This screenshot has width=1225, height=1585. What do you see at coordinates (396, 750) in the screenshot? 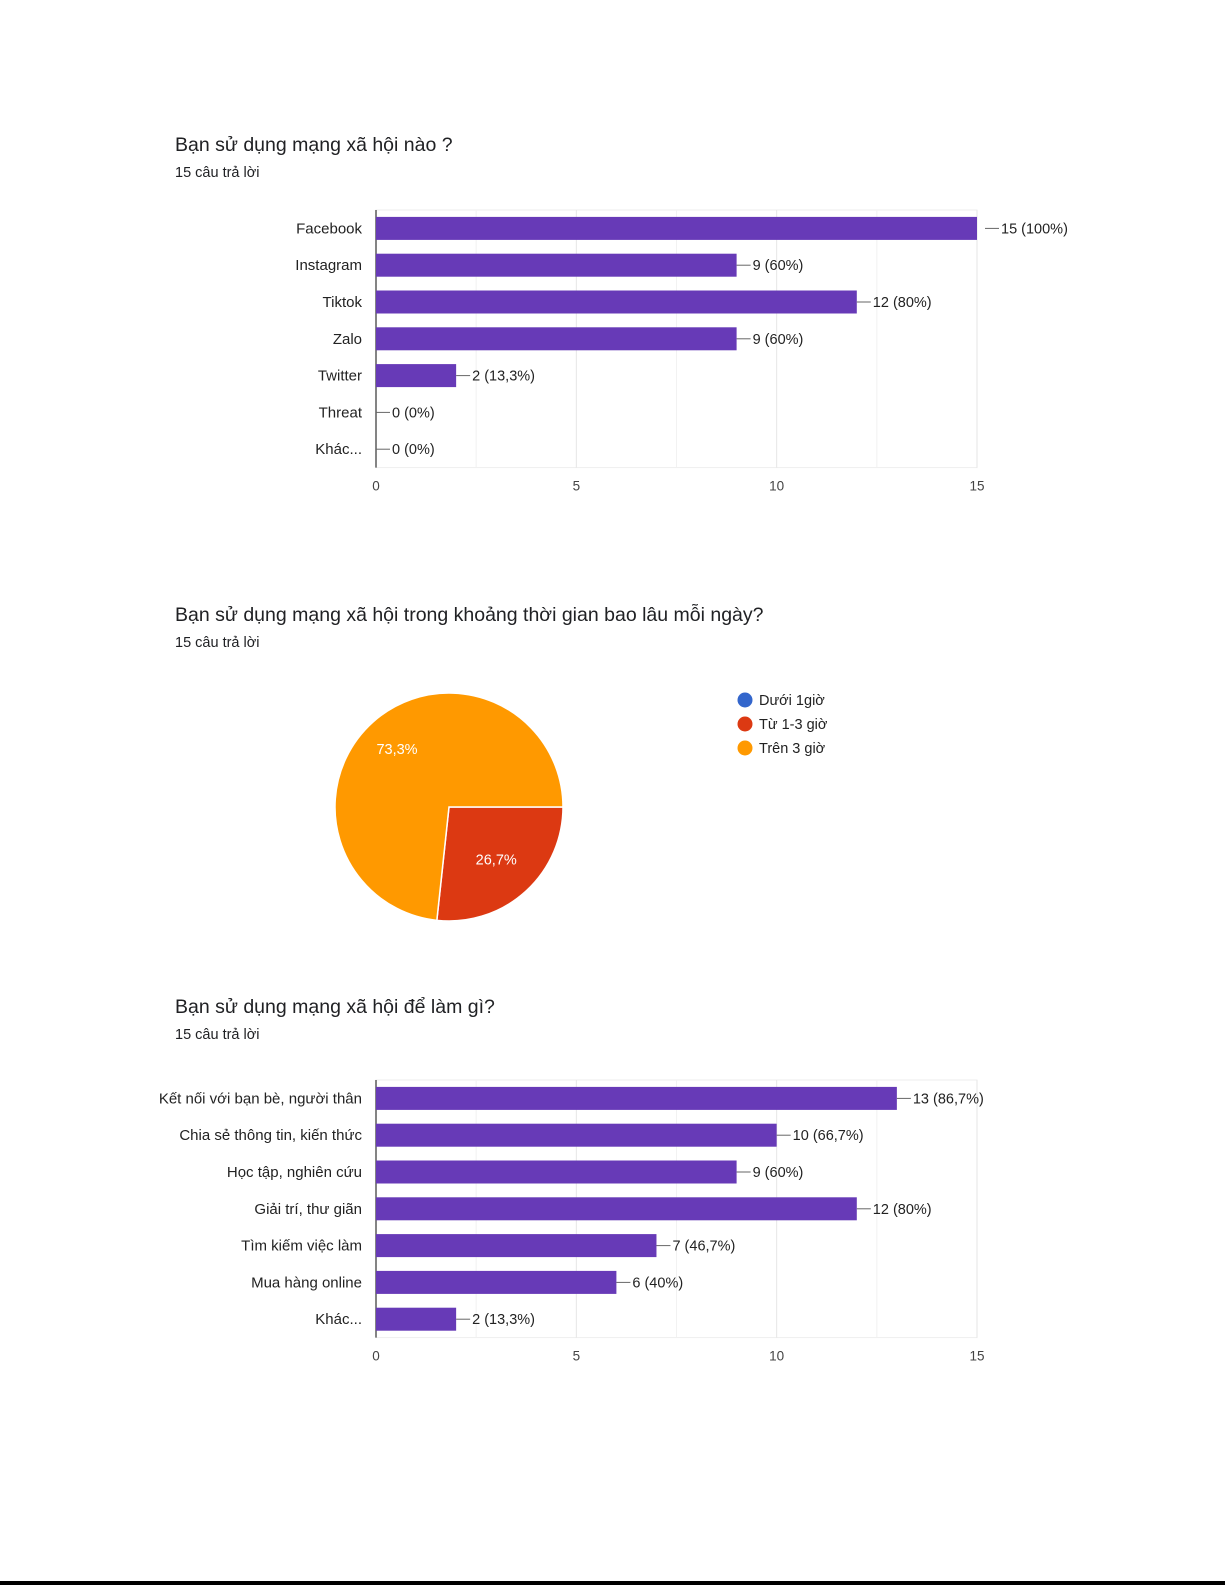
I see `slice-label: 73,3%` at bounding box center [396, 750].